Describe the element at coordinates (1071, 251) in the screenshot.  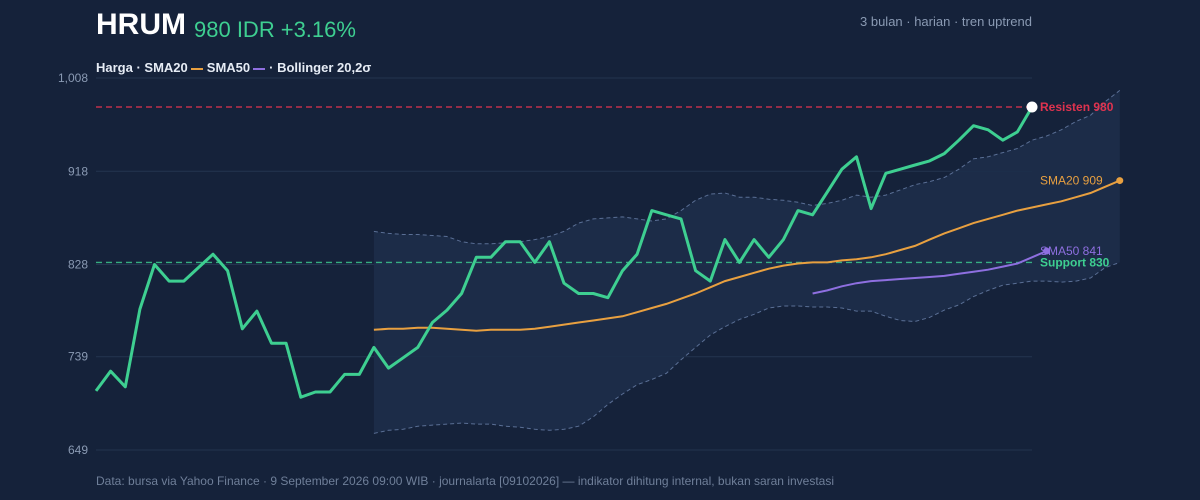
I see `sma50-end-label: SMA50 841` at that location.